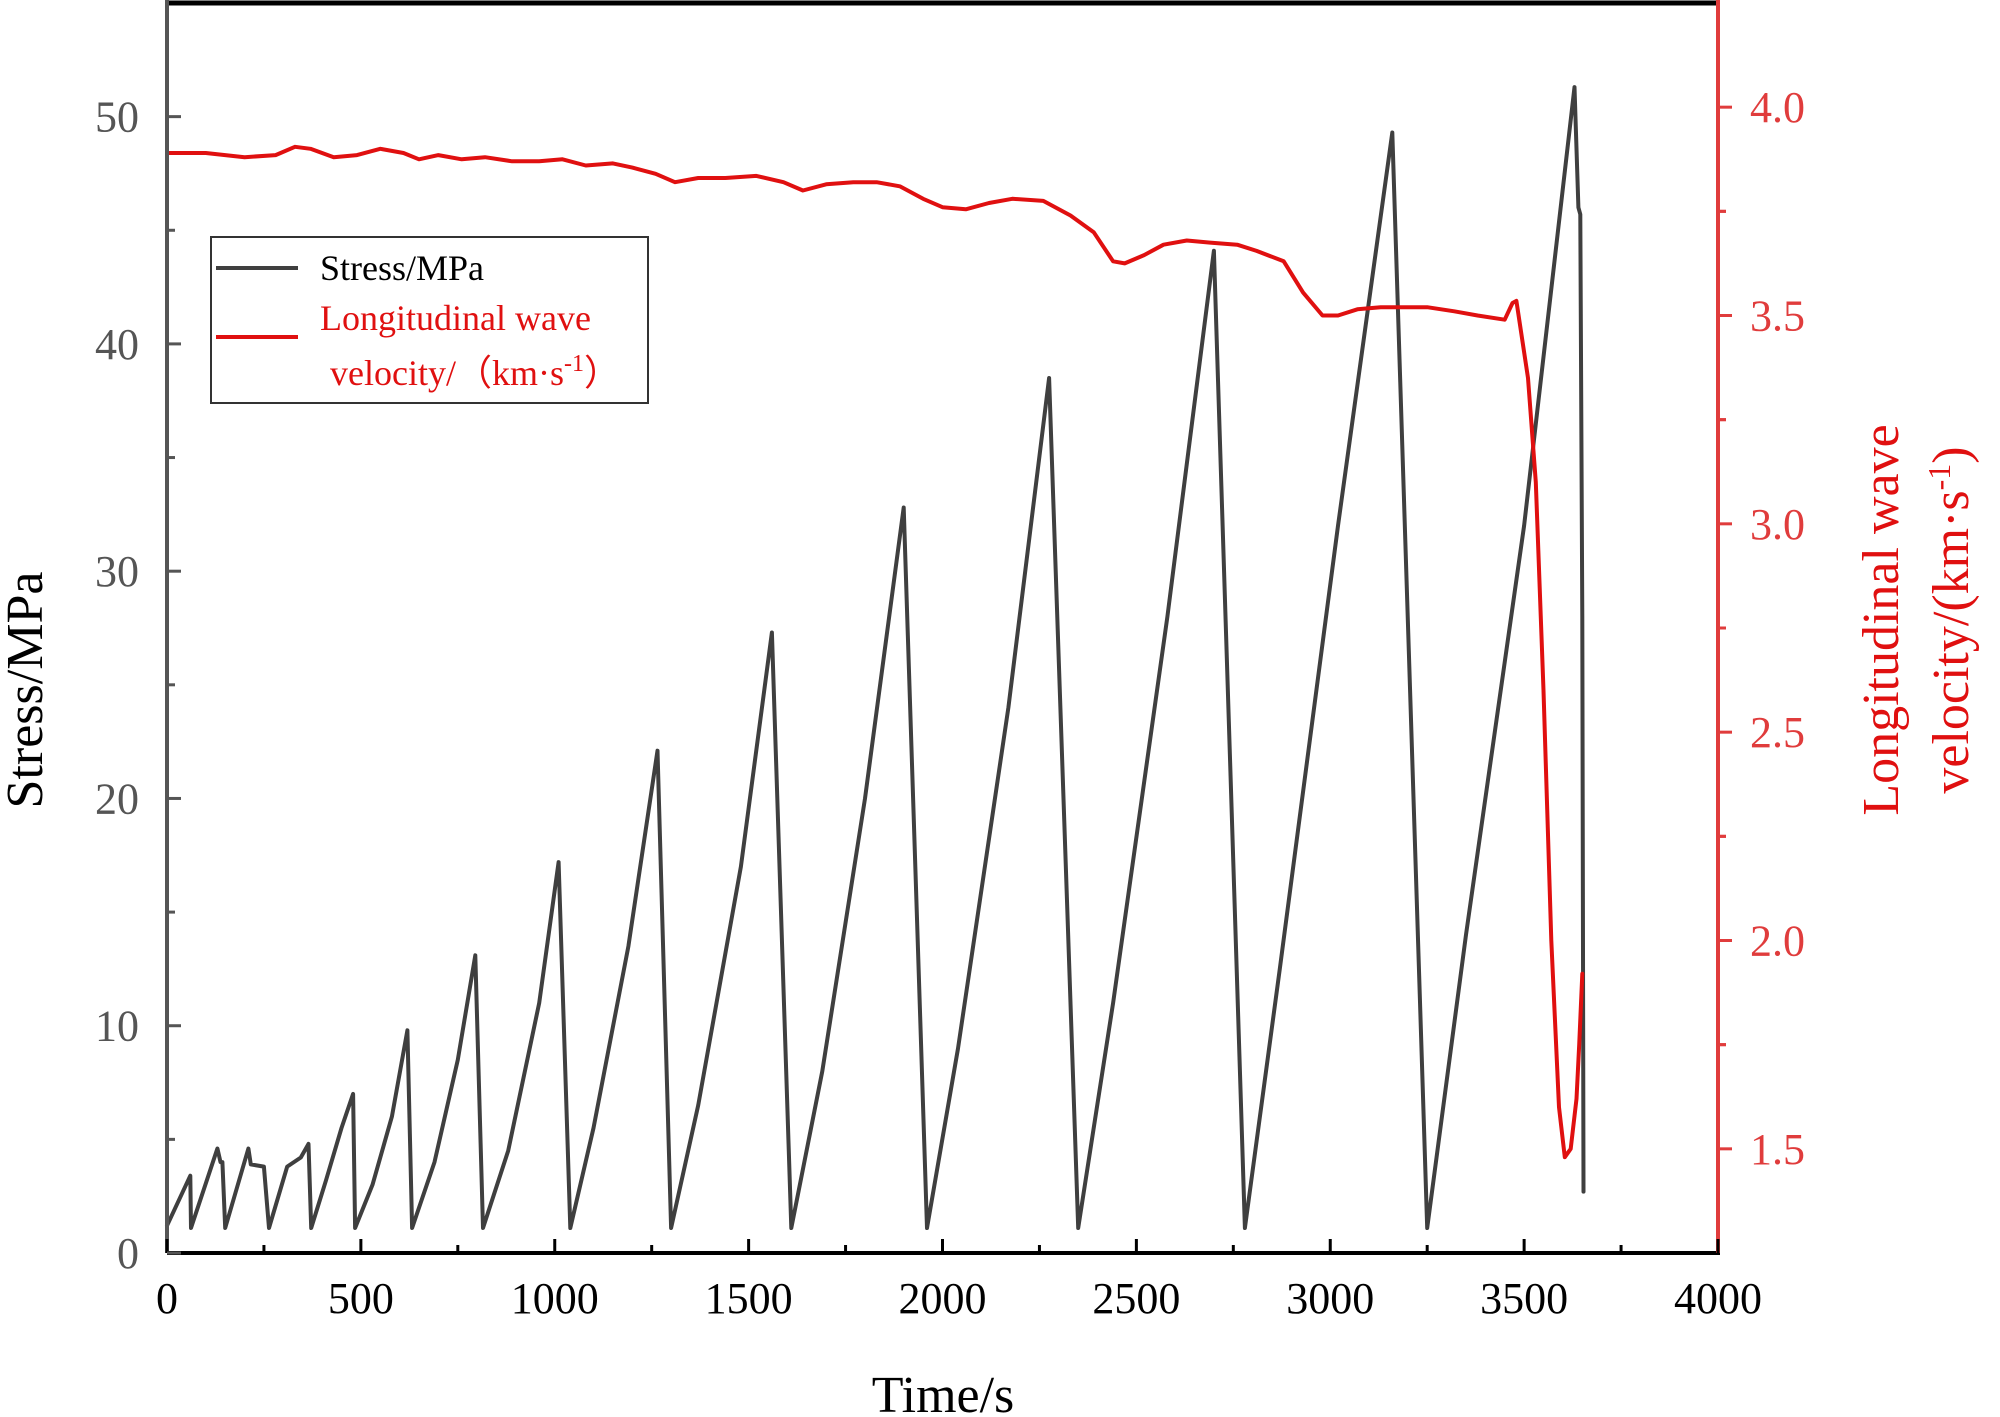 The width and height of the screenshot is (2000, 1417). What do you see at coordinates (1330, 1298) in the screenshot?
I see `x-tick-label: 3000` at bounding box center [1330, 1298].